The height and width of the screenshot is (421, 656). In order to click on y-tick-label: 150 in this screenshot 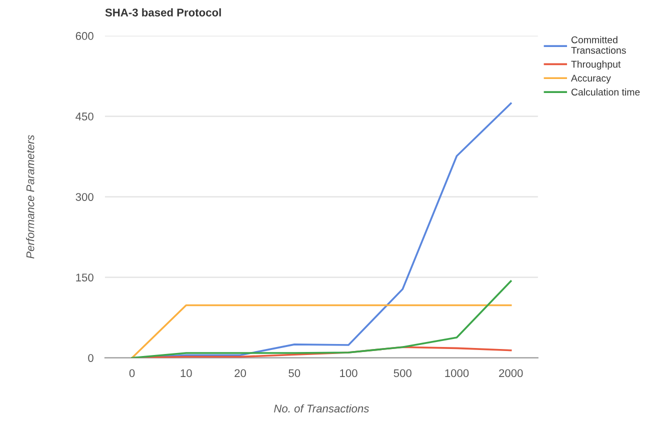, I will do `click(85, 278)`.